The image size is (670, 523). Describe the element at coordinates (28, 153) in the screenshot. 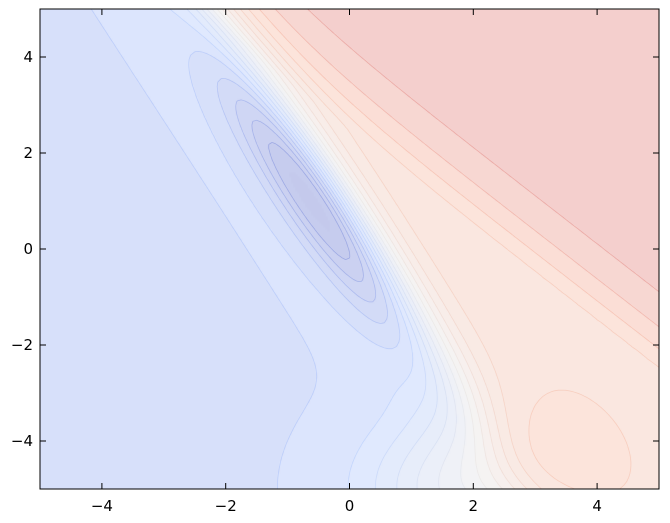

I see `y-tick-label: 2` at that location.